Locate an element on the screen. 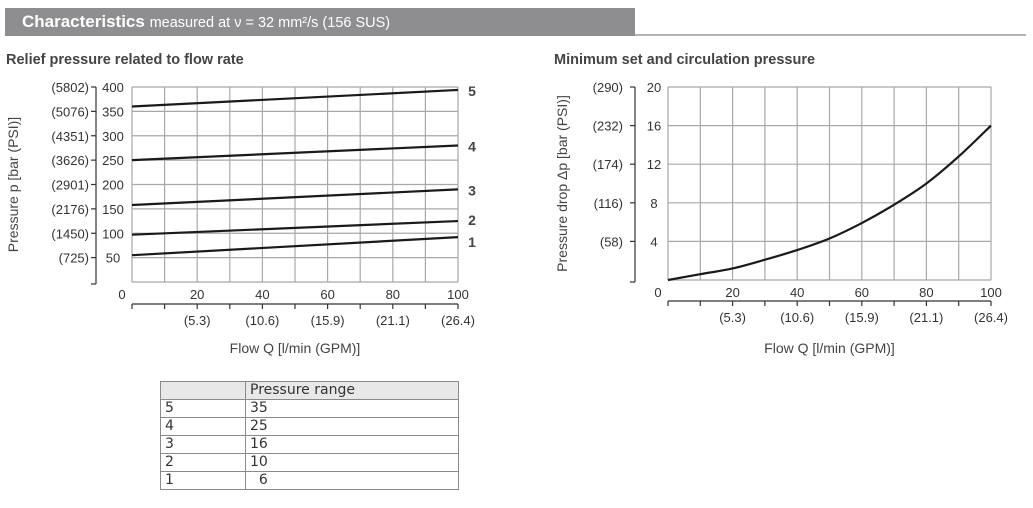 The image size is (1033, 508). y-tick-psi-label: (174) is located at coordinates (608, 164).